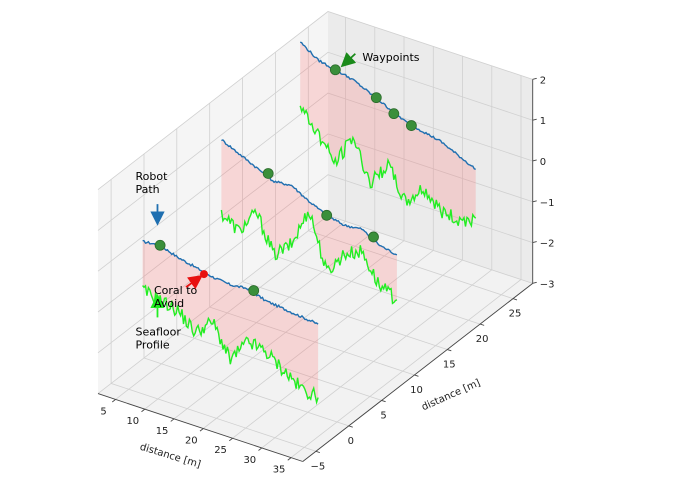  I want to click on coral-arrow, so click(194, 282).